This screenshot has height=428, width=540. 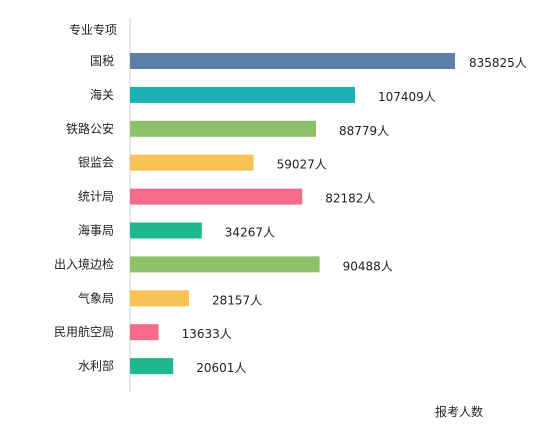 What do you see at coordinates (498, 63) in the screenshot?
I see `value-label: 835825人` at bounding box center [498, 63].